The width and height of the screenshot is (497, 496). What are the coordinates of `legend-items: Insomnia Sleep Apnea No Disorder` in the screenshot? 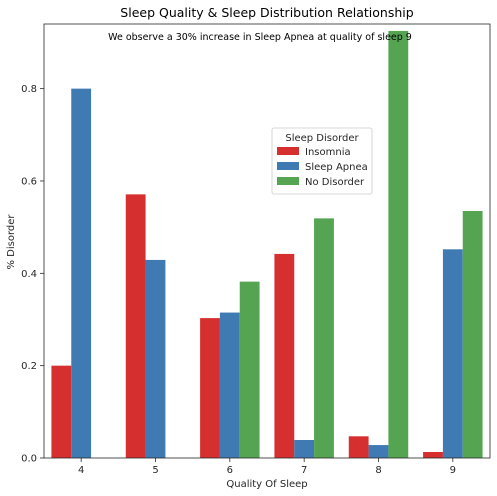 It's located at (322, 167).